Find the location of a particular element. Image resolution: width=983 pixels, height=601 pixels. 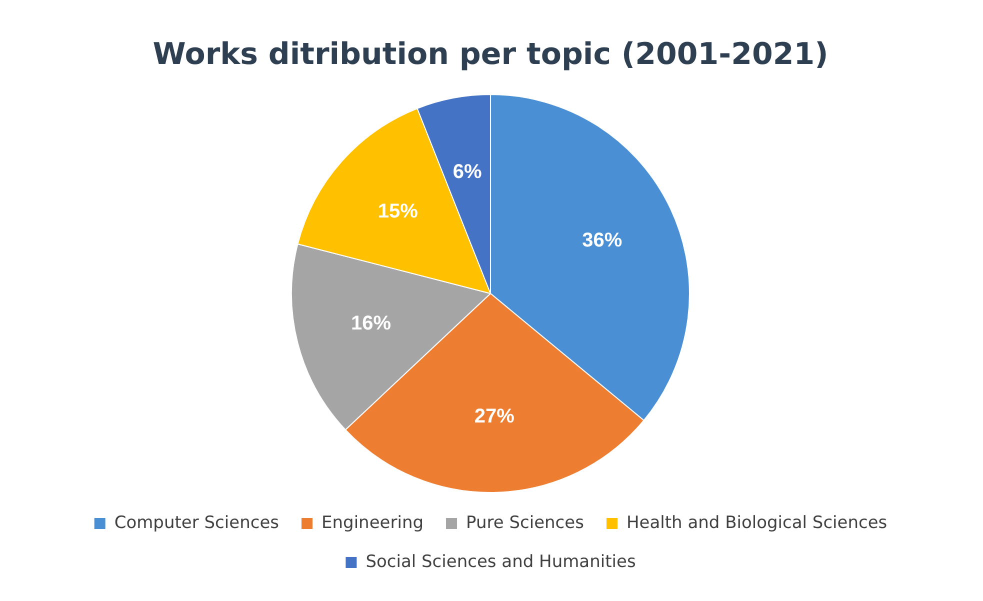

chart-title: Works ditribution per topic (2001-2021) is located at coordinates (490, 54).